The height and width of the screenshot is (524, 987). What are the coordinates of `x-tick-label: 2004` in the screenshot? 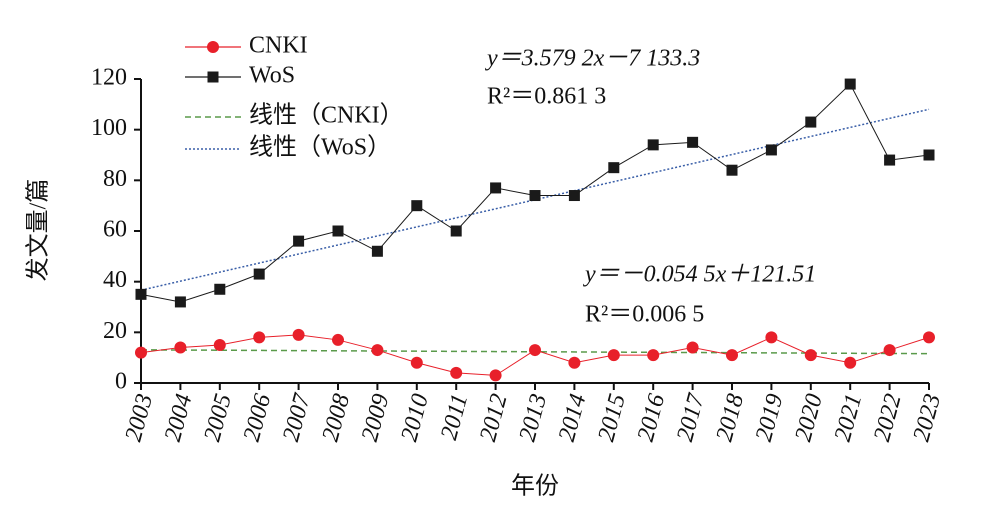 It's located at (179, 417).